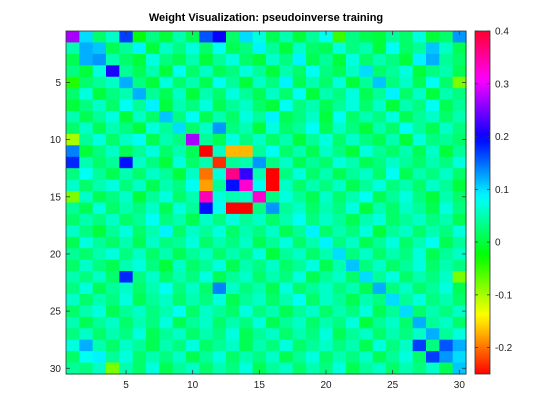 The image size is (560, 420). Describe the element at coordinates (56, 140) in the screenshot. I see `y-tick-label: 10` at that location.